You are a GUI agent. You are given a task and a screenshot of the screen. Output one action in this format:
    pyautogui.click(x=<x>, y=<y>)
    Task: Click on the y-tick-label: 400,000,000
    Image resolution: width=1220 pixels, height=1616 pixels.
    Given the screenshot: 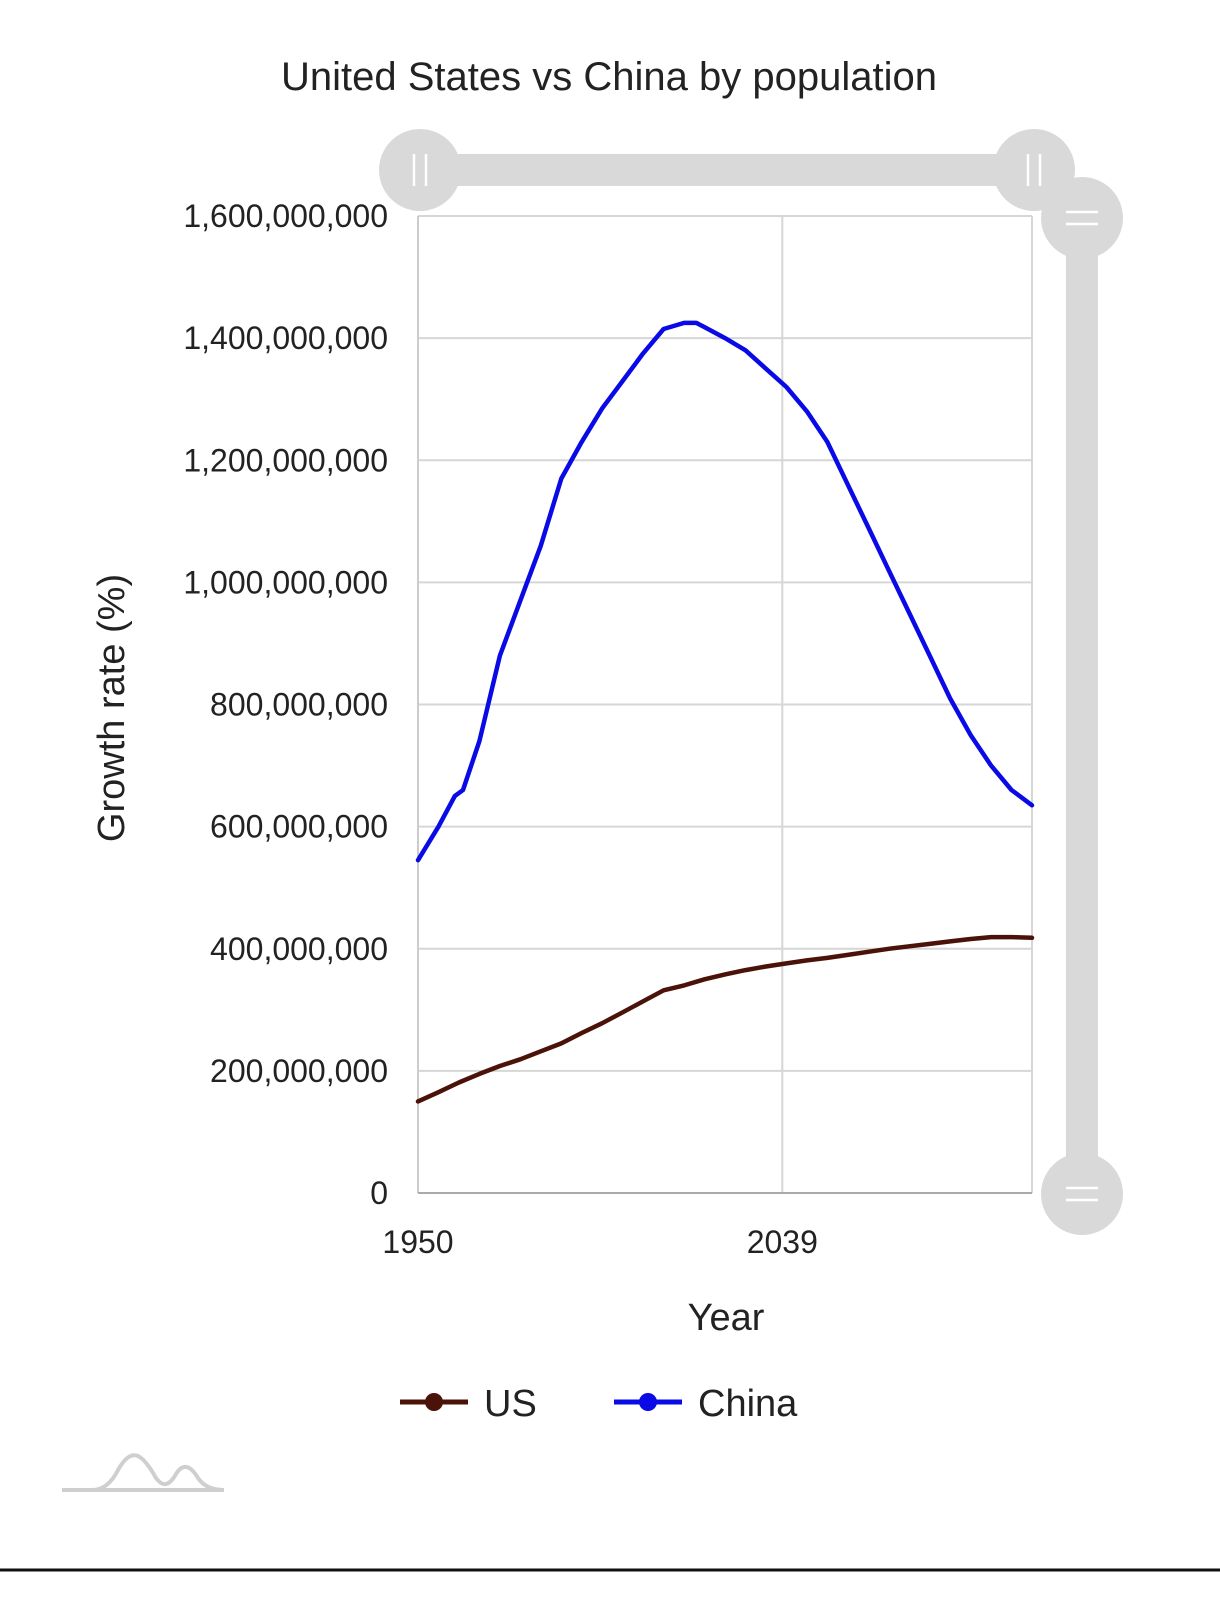 What is the action you would take?
    pyautogui.click(x=299, y=949)
    